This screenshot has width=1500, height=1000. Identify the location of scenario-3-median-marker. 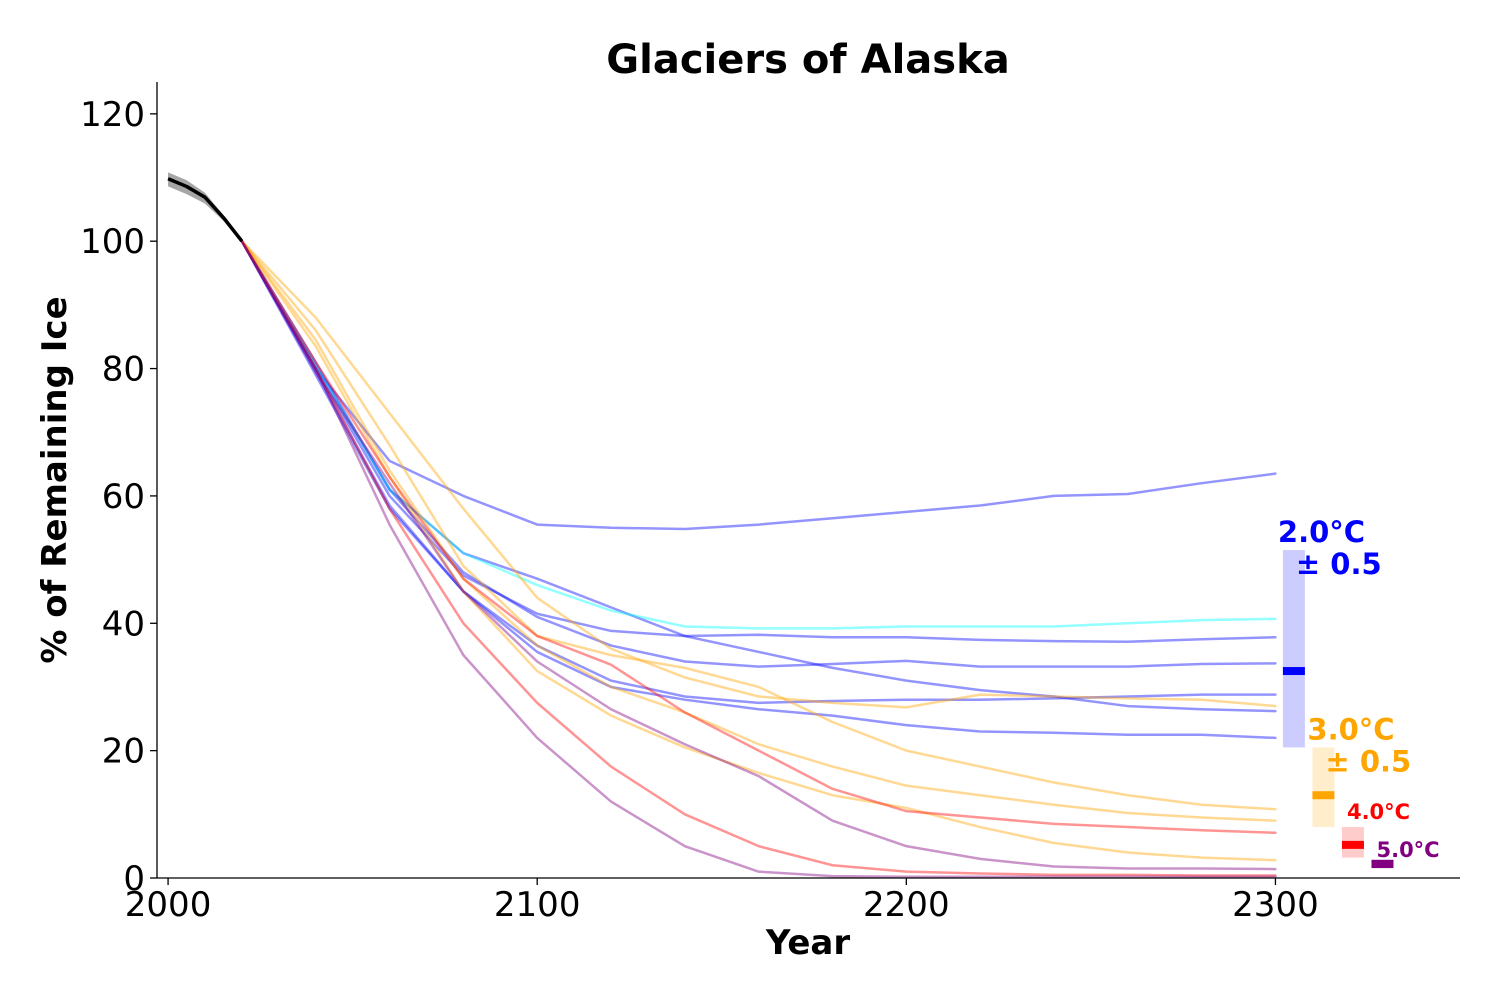
(1323, 795).